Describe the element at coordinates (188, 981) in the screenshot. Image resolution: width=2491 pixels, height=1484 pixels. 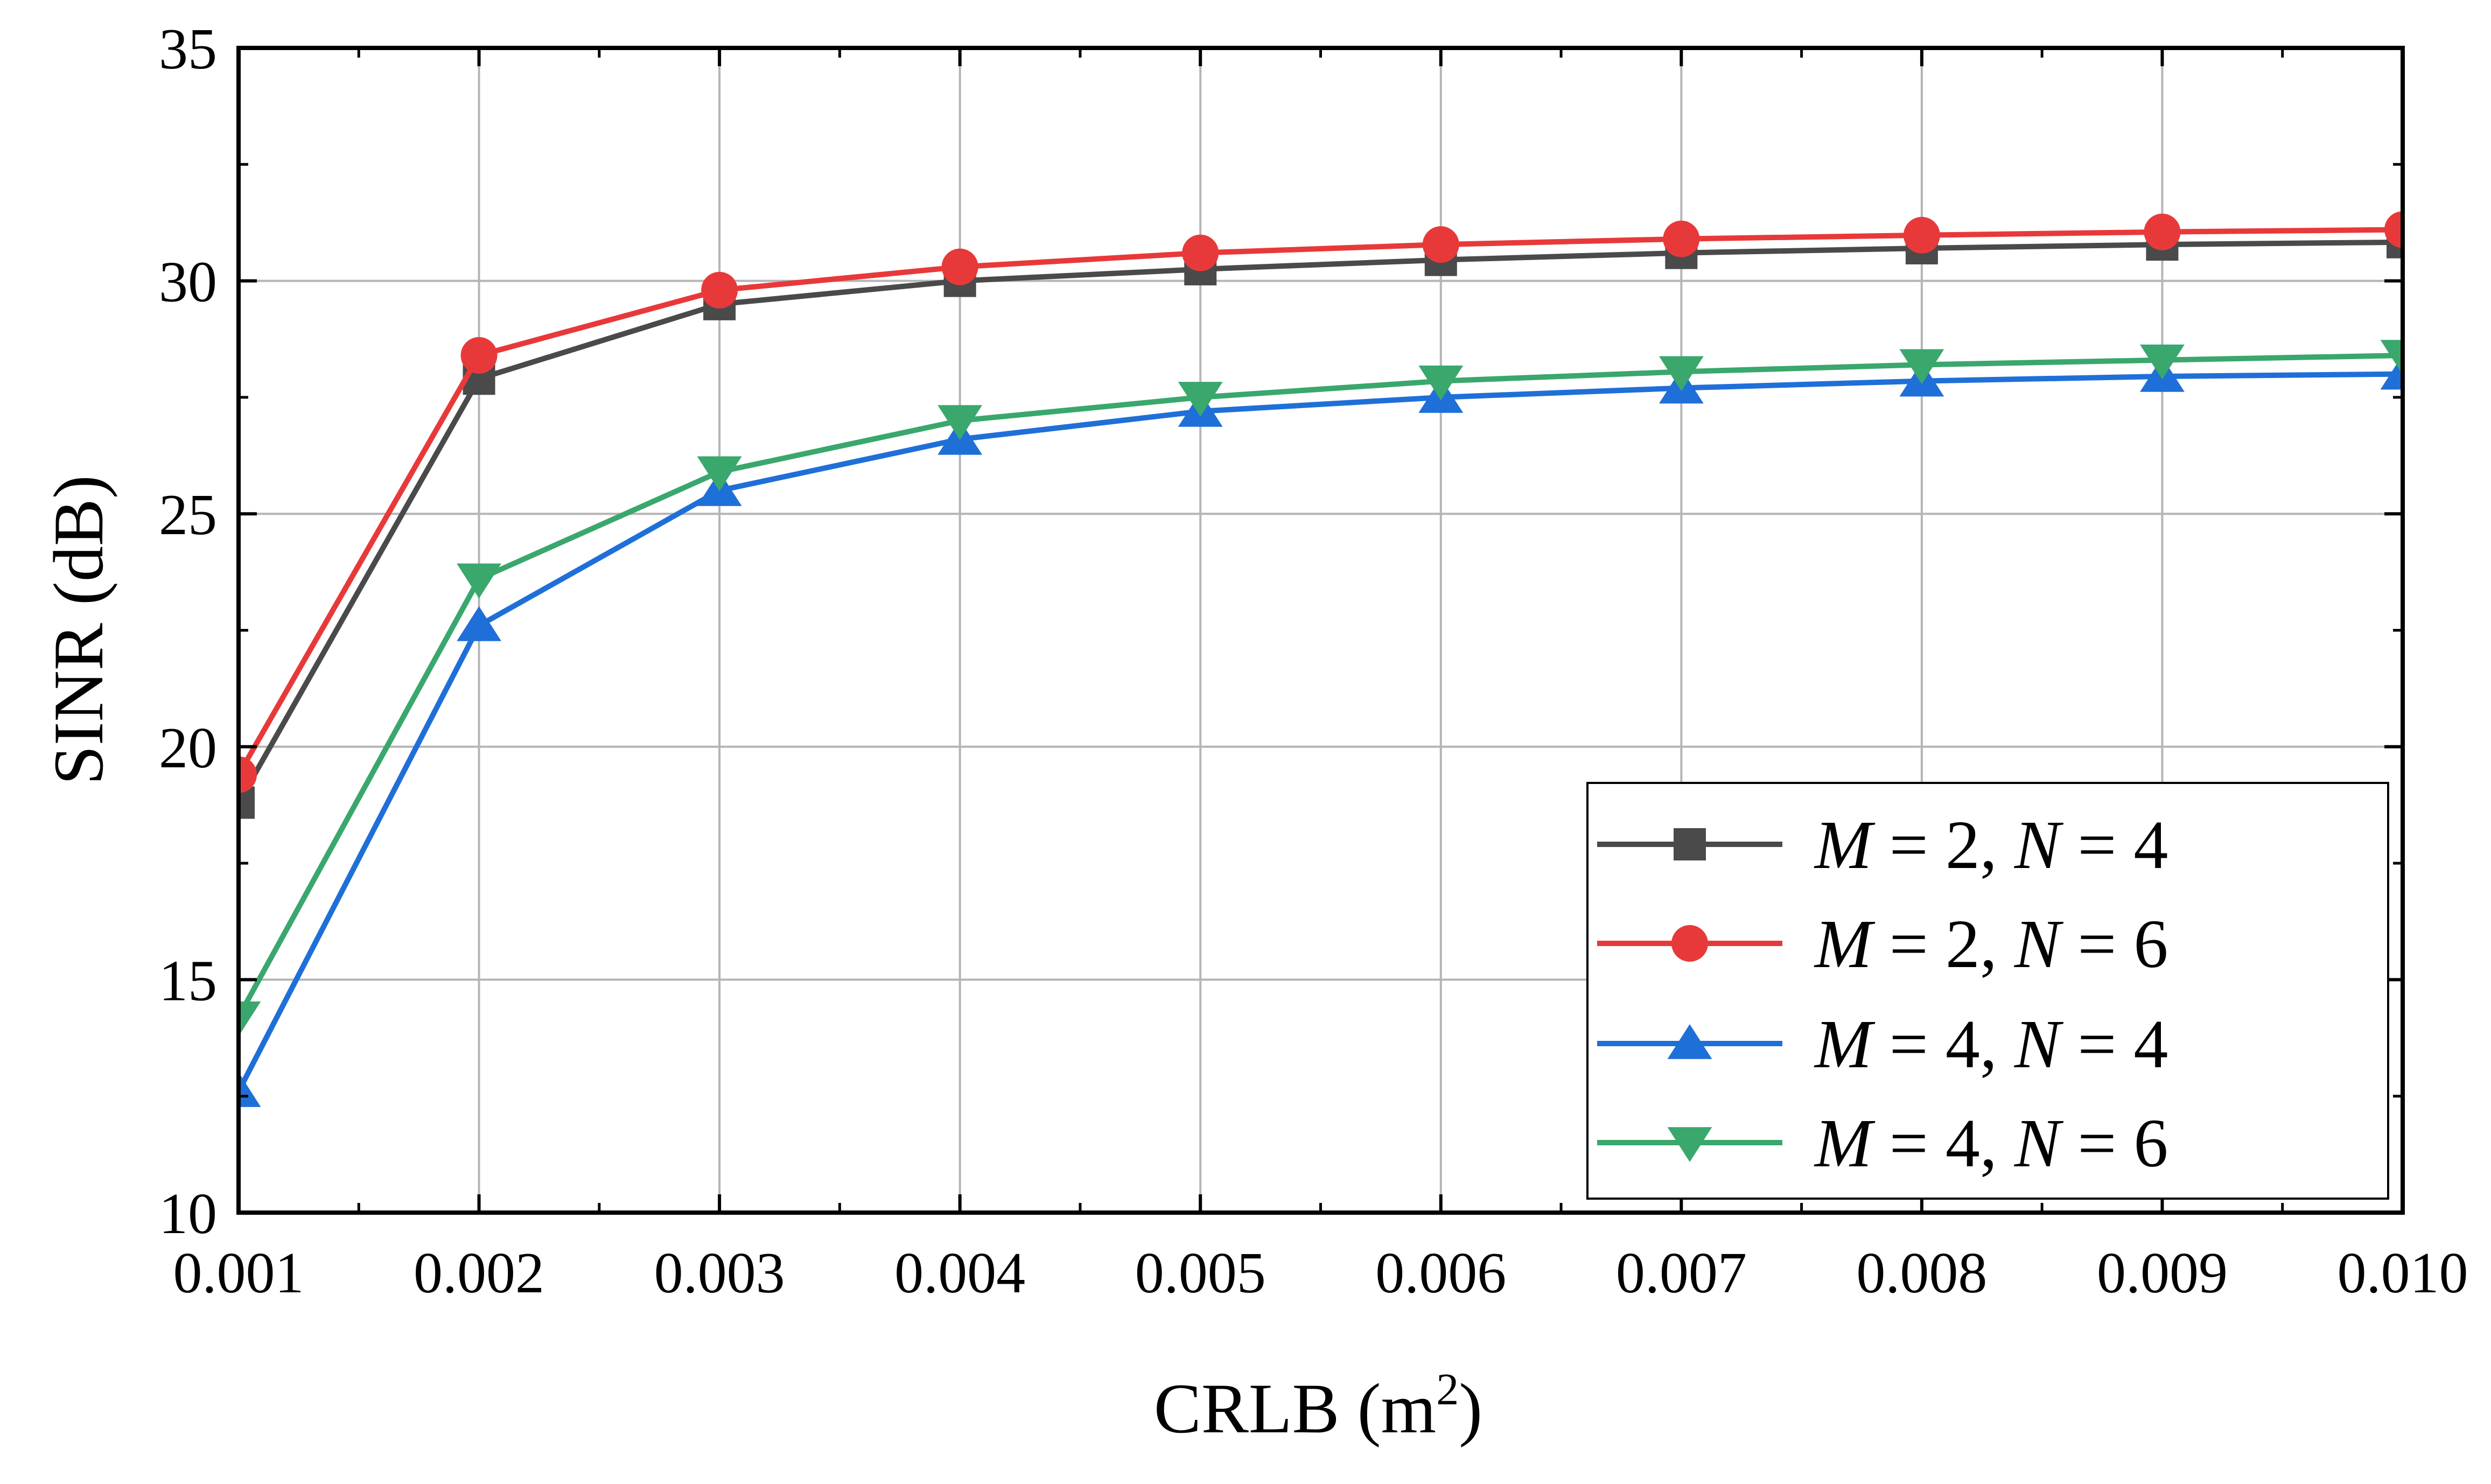
I see `y-tick-label: 15` at that location.